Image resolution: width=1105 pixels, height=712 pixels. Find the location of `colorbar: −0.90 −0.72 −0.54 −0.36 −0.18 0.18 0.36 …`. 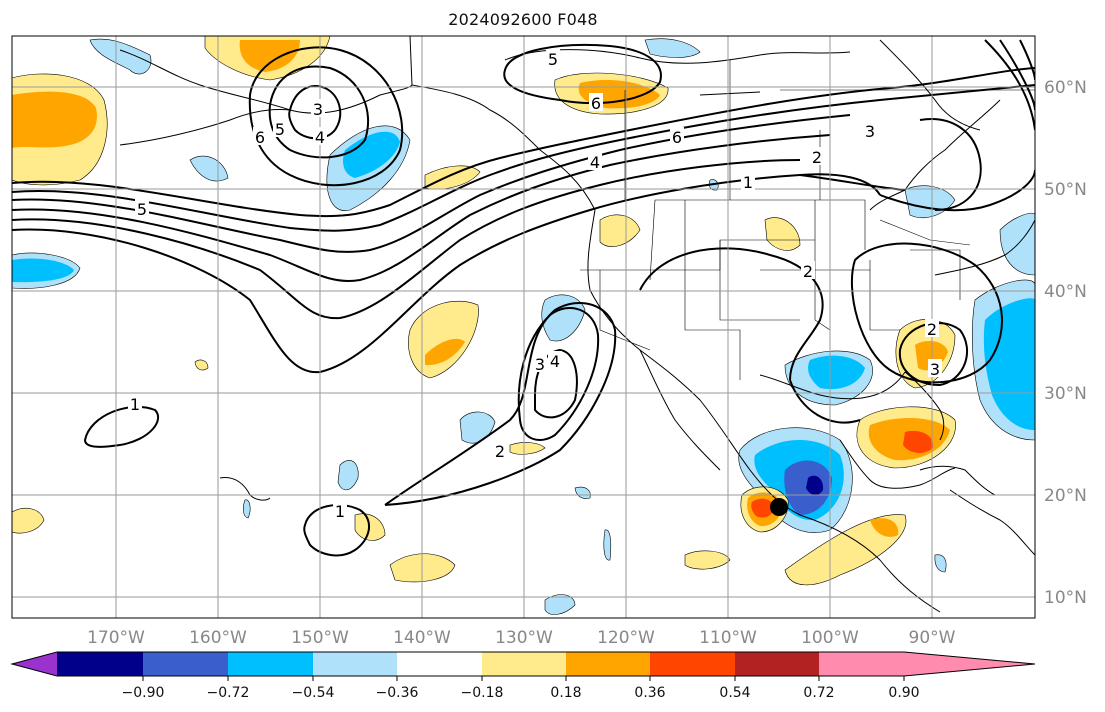

colorbar: −0.90 −0.72 −0.54 −0.36 −0.18 0.18 0.36 … is located at coordinates (523, 676).